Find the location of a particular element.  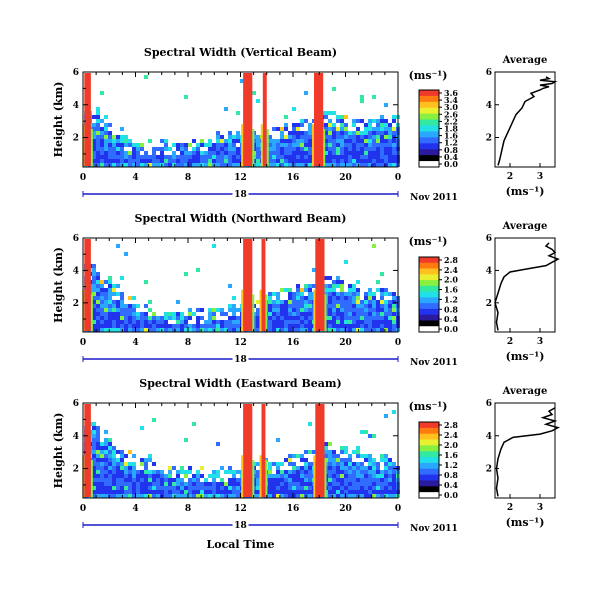

x-tick-label: 20 is located at coordinates (345, 343).